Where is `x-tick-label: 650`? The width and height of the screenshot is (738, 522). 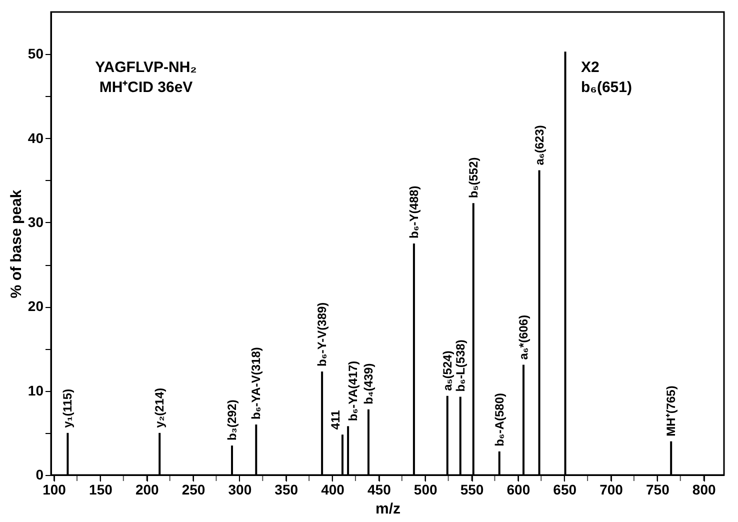
x-tick-label: 650 is located at coordinates (565, 490).